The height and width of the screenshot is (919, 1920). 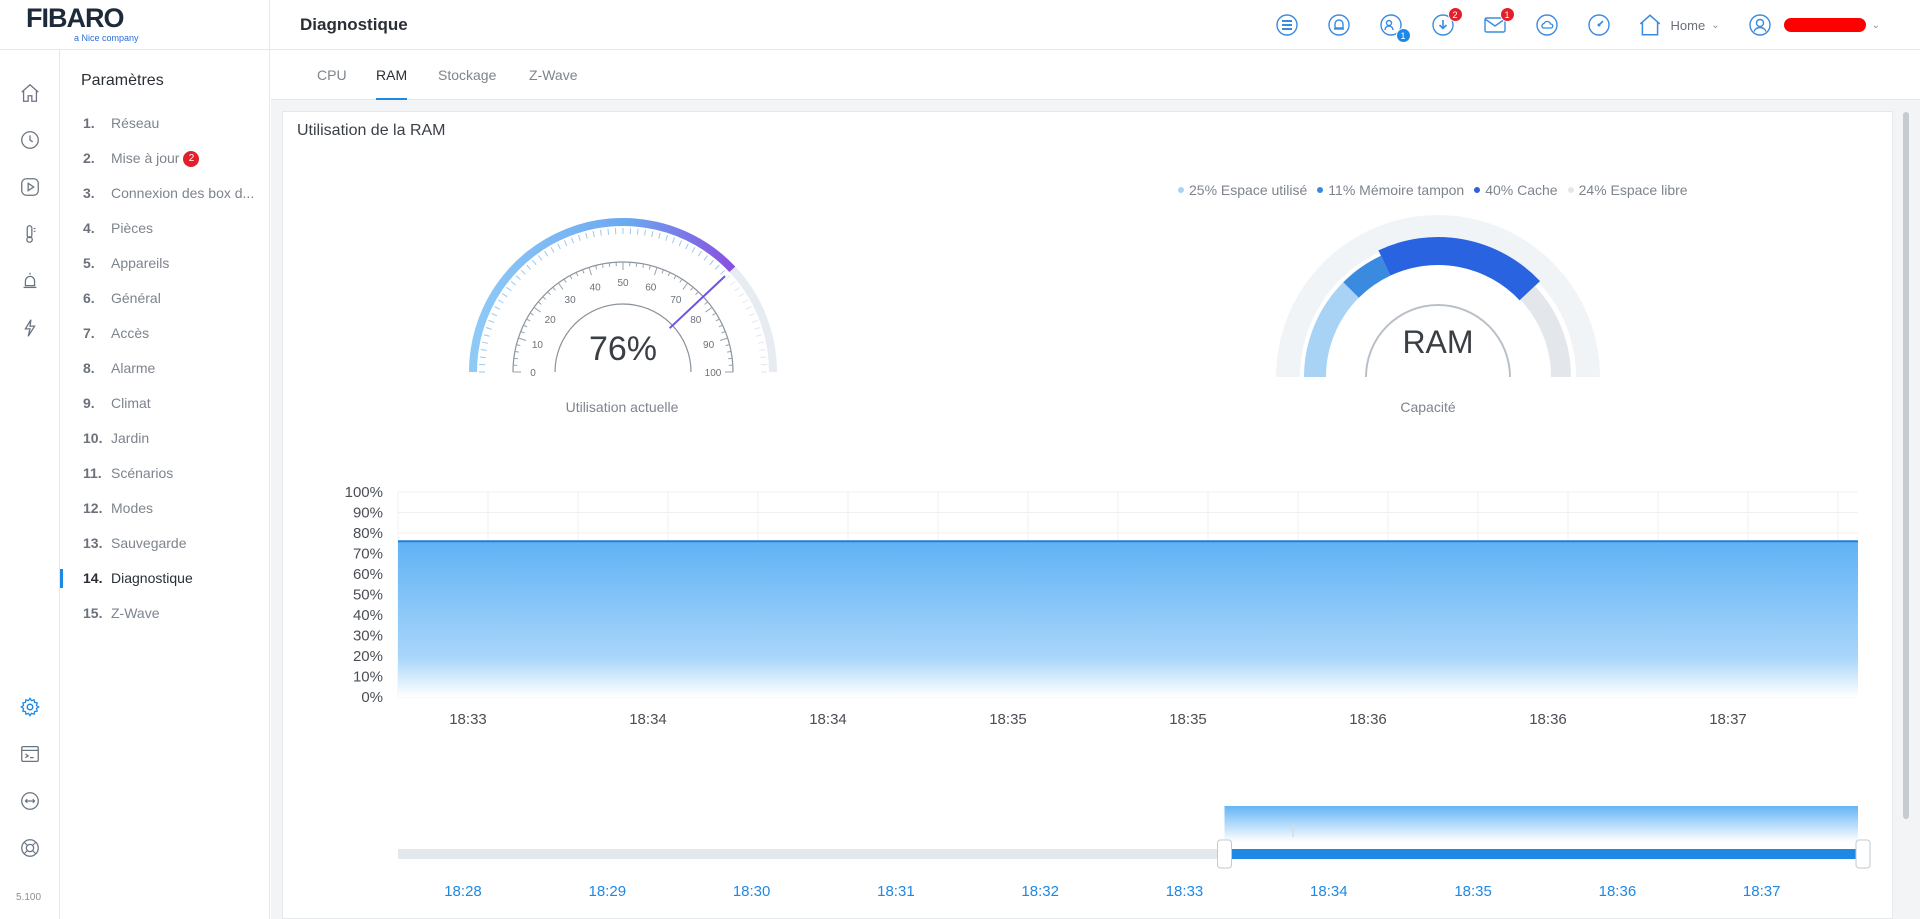 I want to click on download-icon: 2, so click(x=1446, y=23).